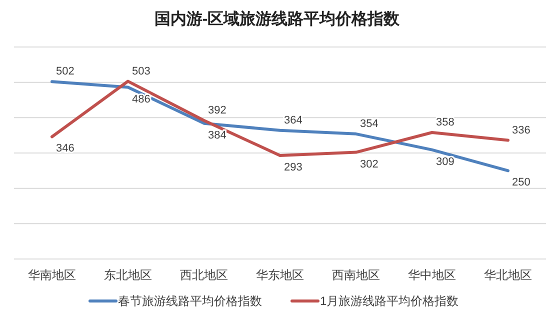 The image size is (554, 323). I want to click on label: 358, so click(445, 122).